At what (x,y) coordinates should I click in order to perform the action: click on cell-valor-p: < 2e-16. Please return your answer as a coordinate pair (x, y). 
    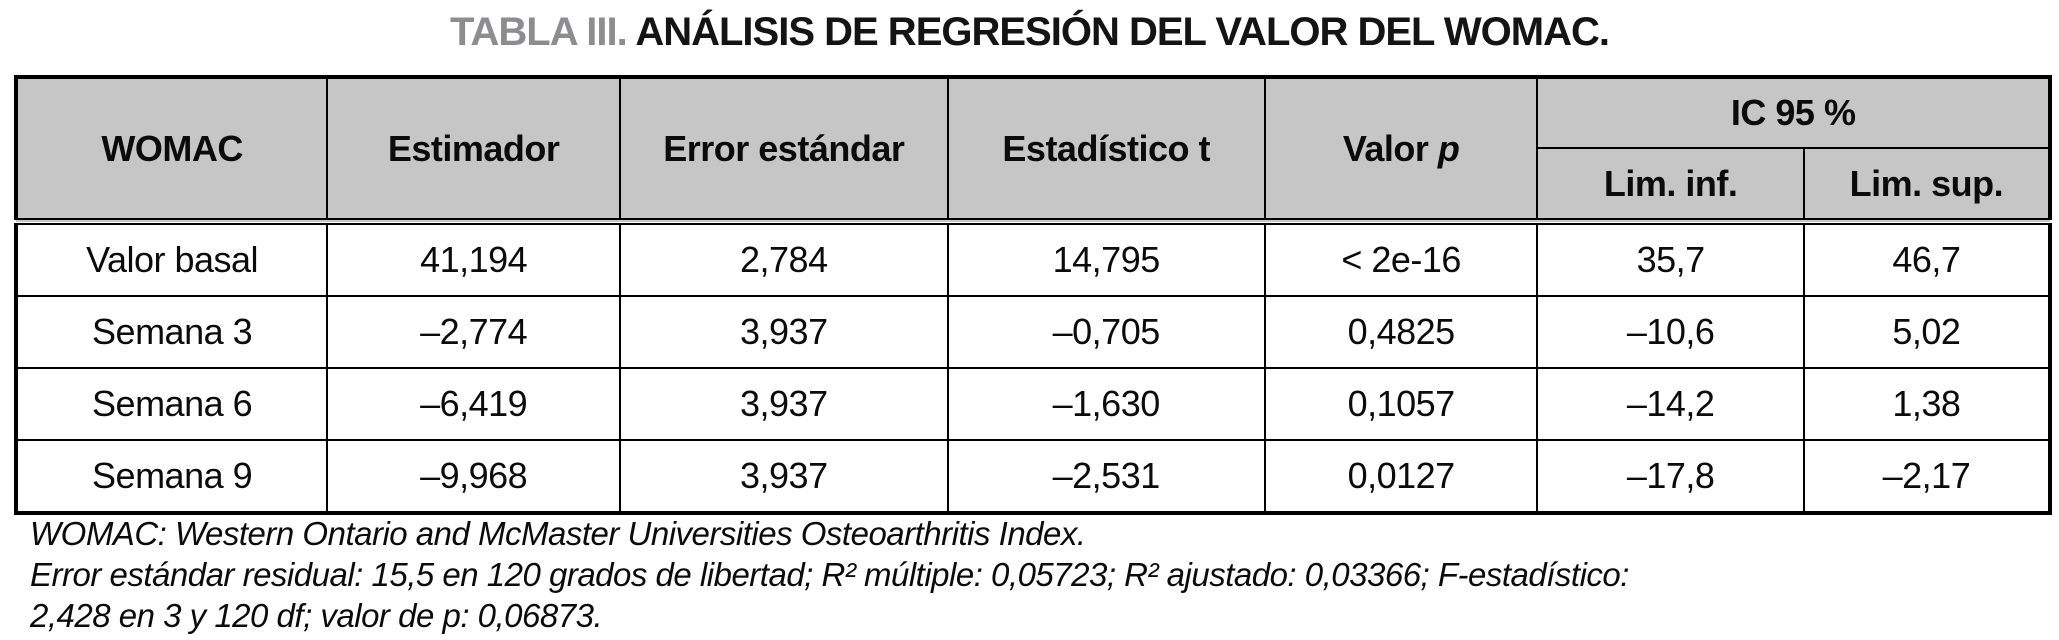
    Looking at the image, I should click on (1401, 258).